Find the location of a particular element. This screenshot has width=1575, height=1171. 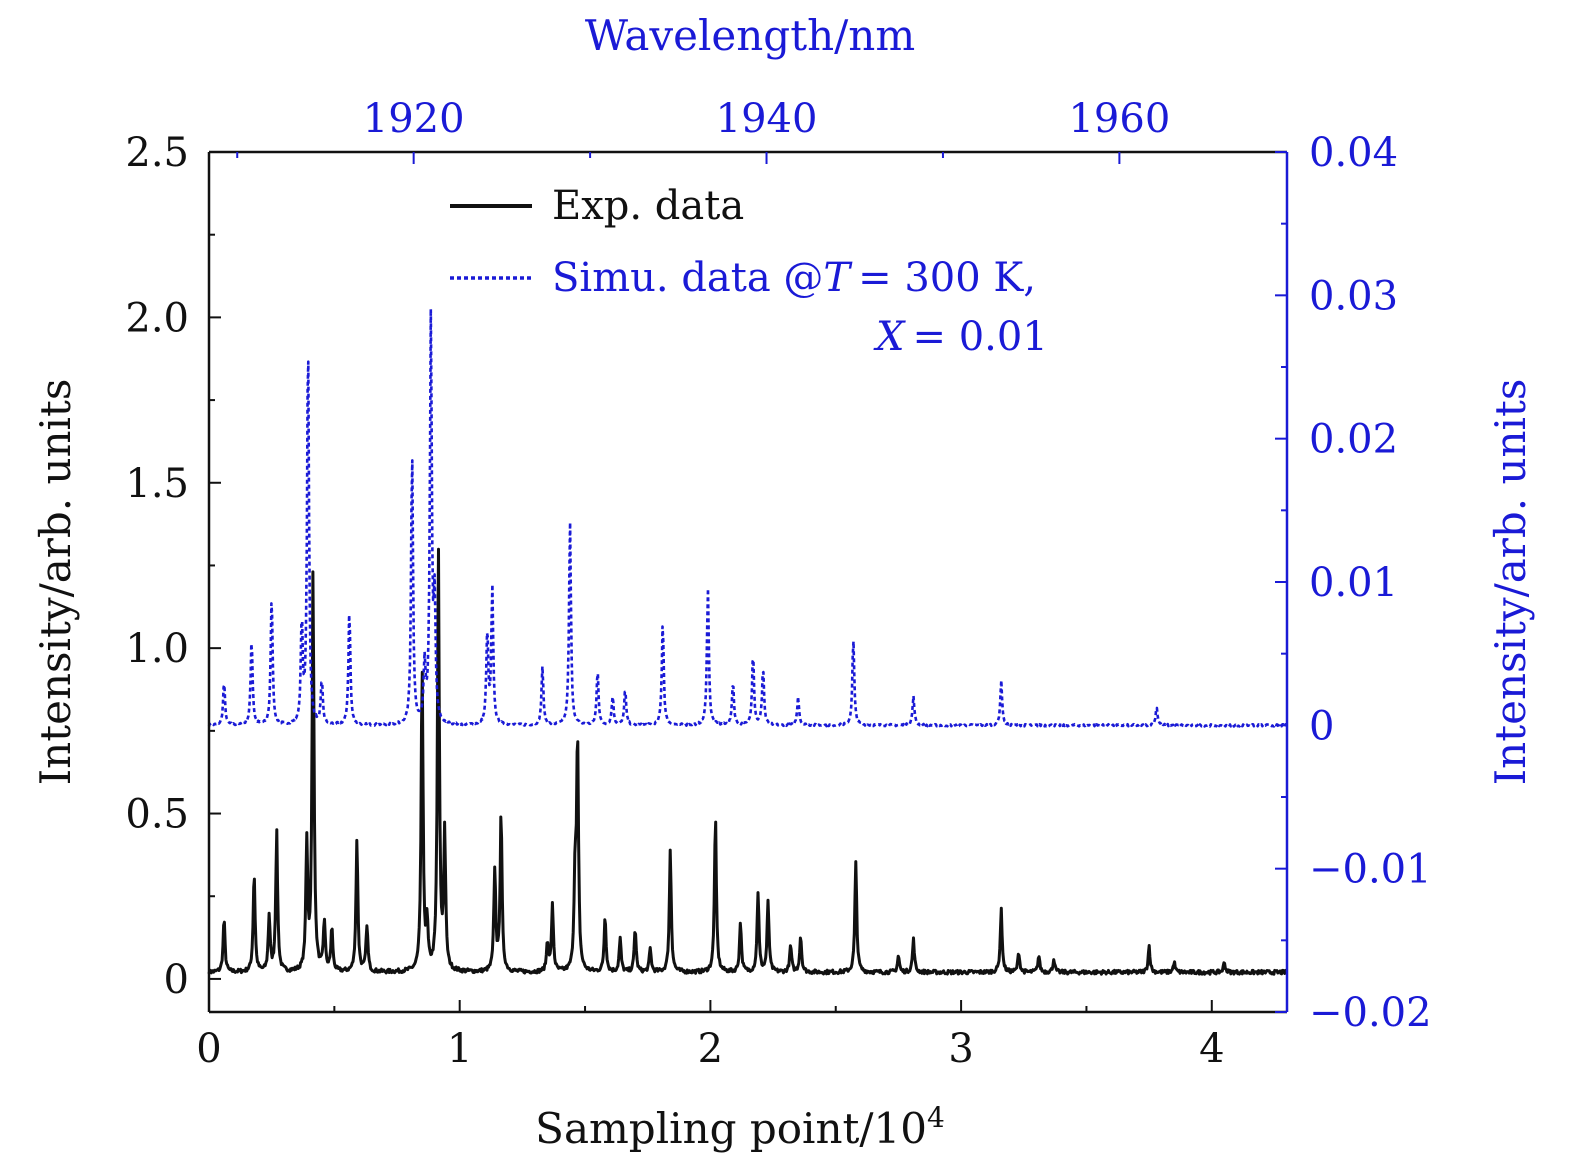

y-left-axis-title: Intensity/arb. units is located at coordinates (55, 582).